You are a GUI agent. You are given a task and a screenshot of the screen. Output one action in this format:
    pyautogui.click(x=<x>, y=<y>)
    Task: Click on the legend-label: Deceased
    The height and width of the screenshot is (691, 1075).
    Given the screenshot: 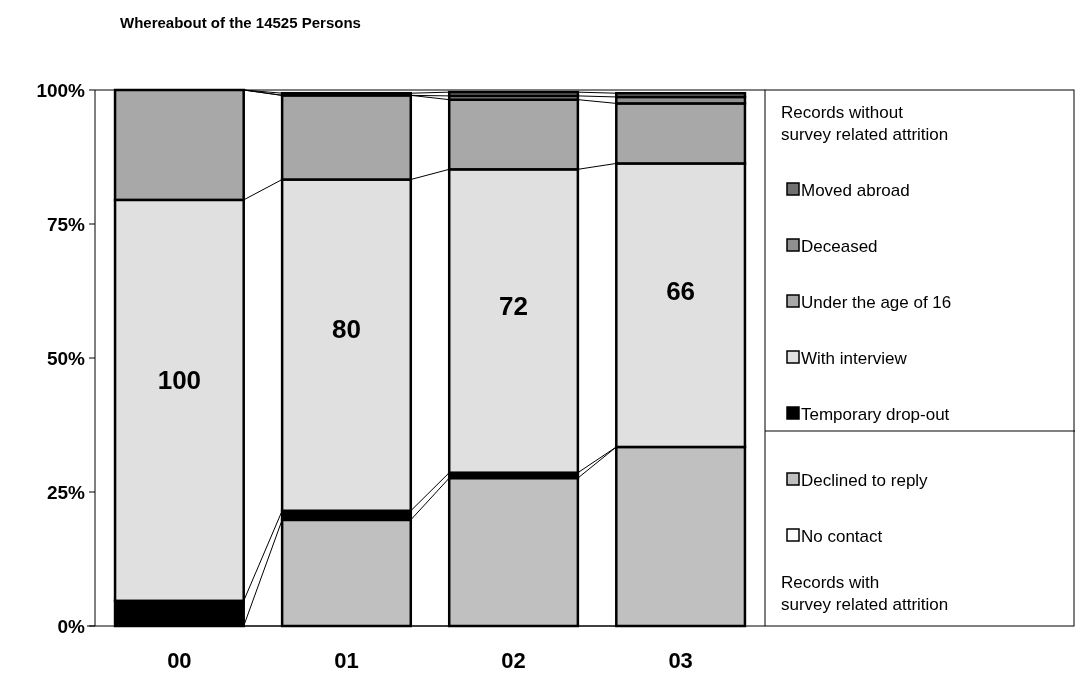 What is the action you would take?
    pyautogui.click(x=839, y=246)
    